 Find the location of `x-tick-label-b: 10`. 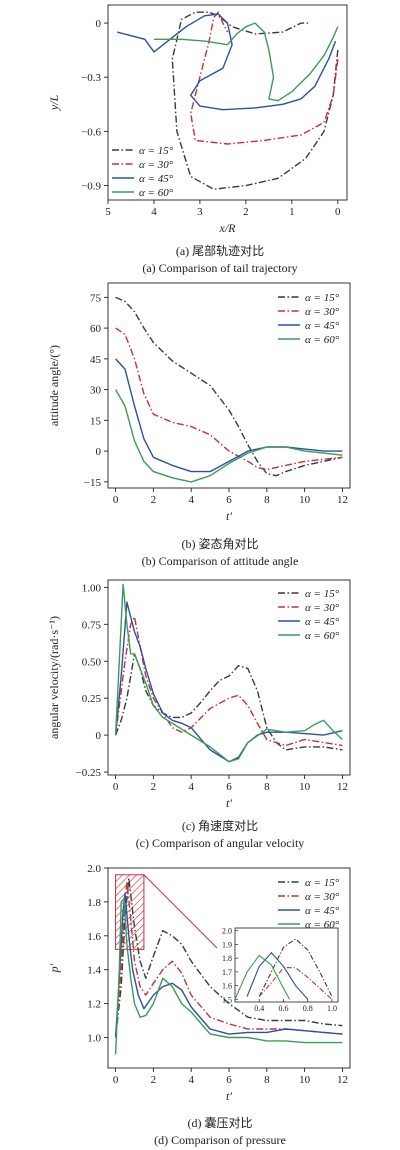

x-tick-label-b: 10 is located at coordinates (305, 500).